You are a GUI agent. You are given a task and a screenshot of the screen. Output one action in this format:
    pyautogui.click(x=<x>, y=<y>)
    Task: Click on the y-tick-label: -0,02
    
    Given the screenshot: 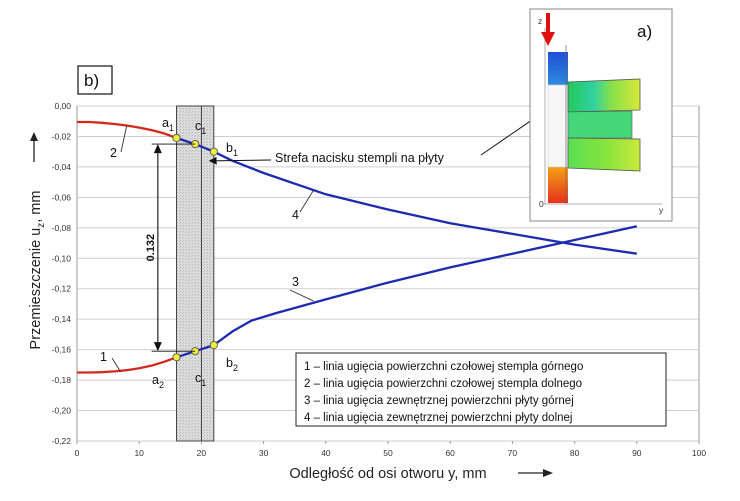 What is the action you would take?
    pyautogui.click(x=62, y=136)
    